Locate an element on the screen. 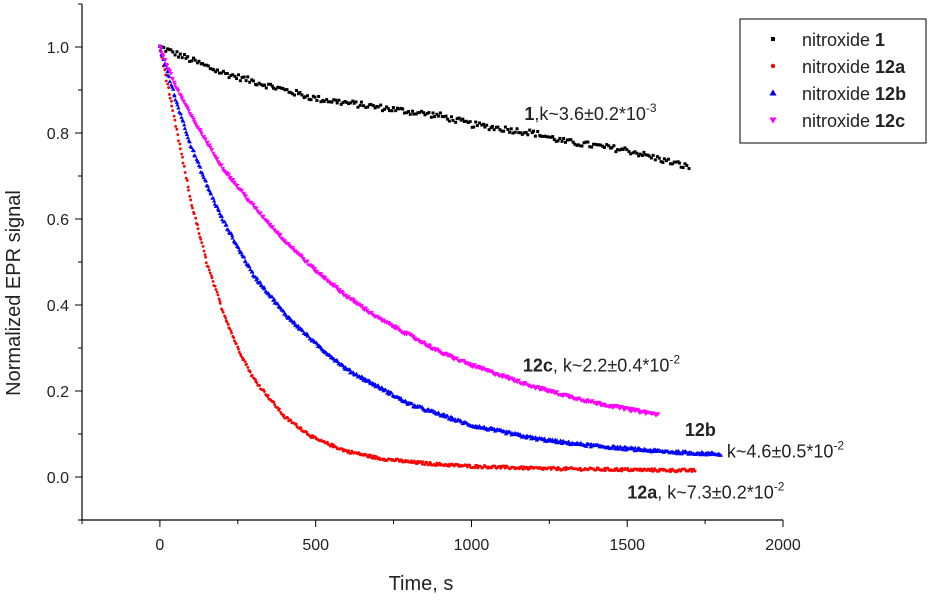 The width and height of the screenshot is (941, 601). annotation-exponent: -2 is located at coordinates (779, 487).